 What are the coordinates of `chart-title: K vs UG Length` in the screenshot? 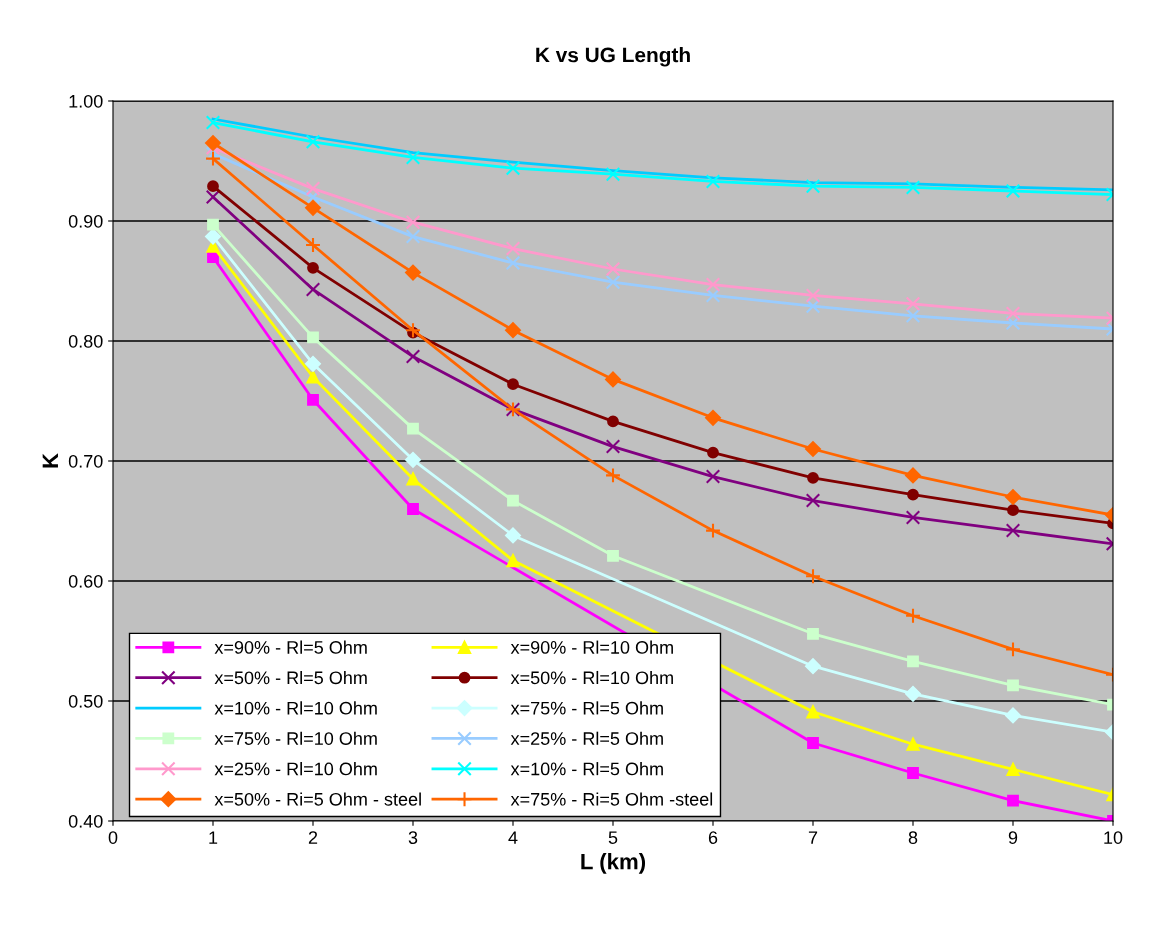 It's located at (613, 57).